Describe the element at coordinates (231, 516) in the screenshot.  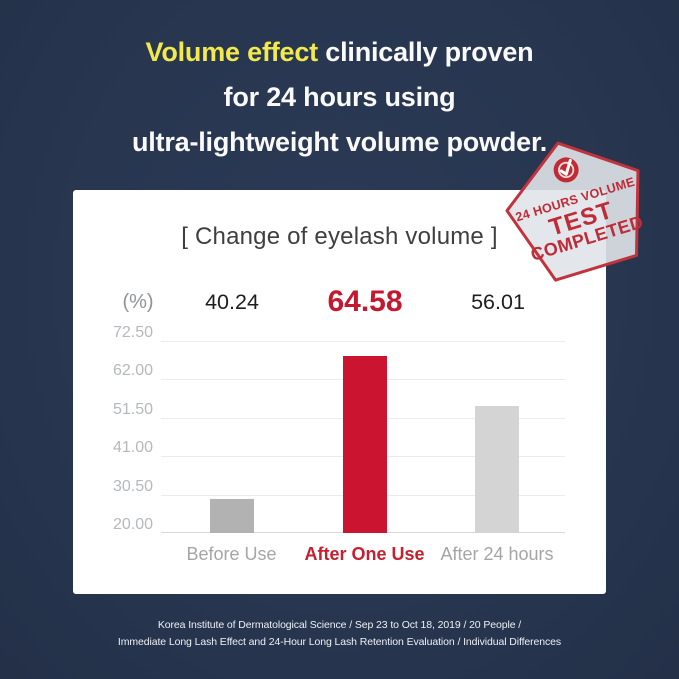
I see `bar-before-use` at that location.